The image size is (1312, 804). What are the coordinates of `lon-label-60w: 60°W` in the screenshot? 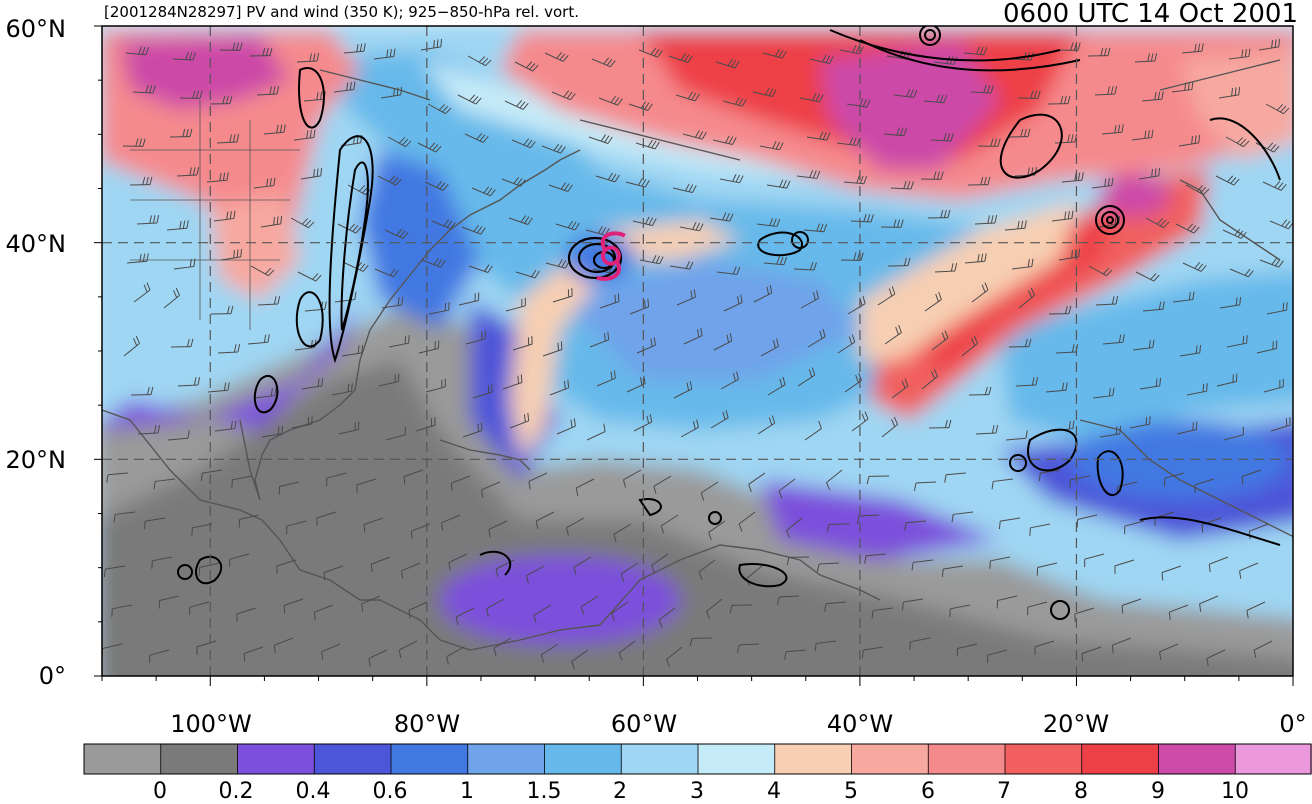 It's located at (644, 724).